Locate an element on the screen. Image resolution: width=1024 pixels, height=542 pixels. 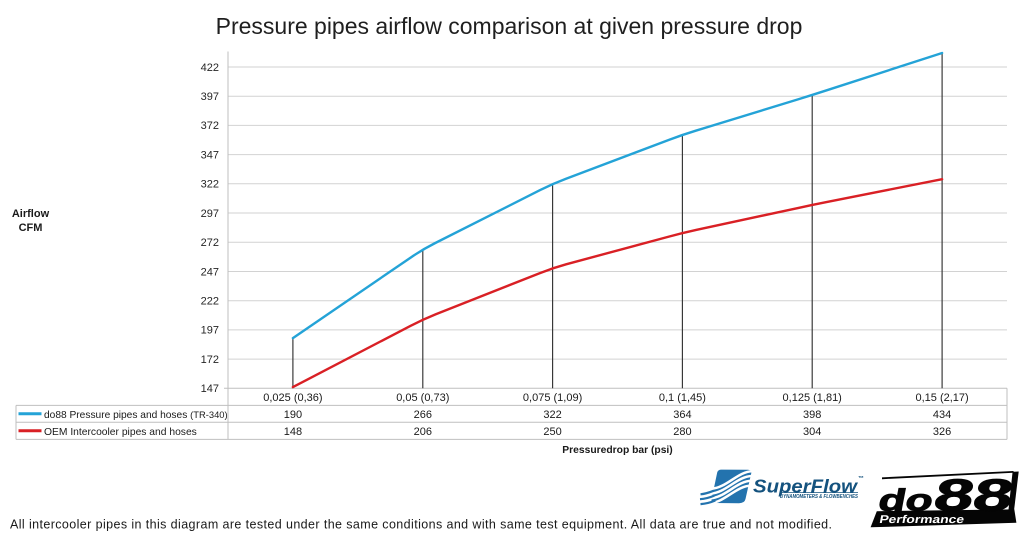
svg-text: 398 is located at coordinates (812, 415).